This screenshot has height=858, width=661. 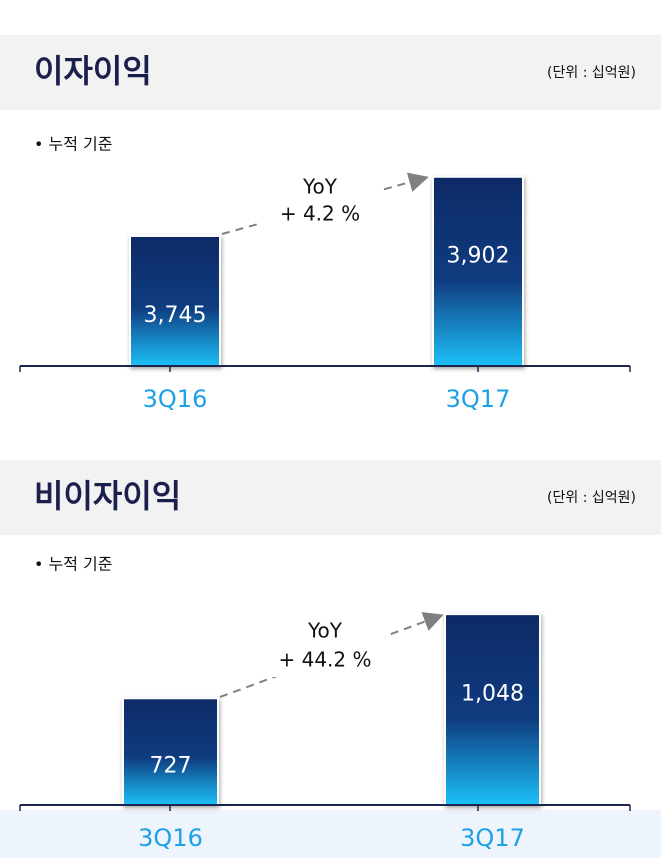 What do you see at coordinates (320, 214) in the screenshot?
I see `annotation: + 4.2 %` at bounding box center [320, 214].